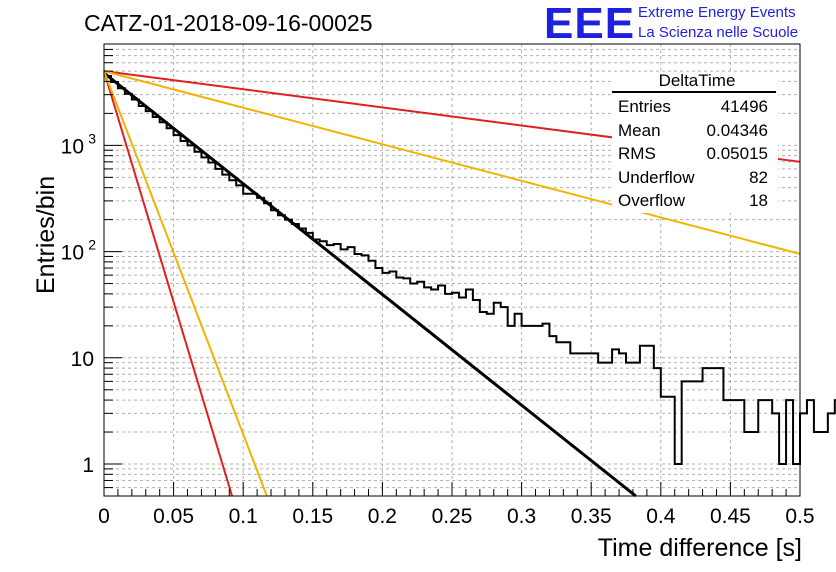 This screenshot has width=836, height=572. I want to click on stats-row-mean: Mean 0.04346, so click(693, 130).